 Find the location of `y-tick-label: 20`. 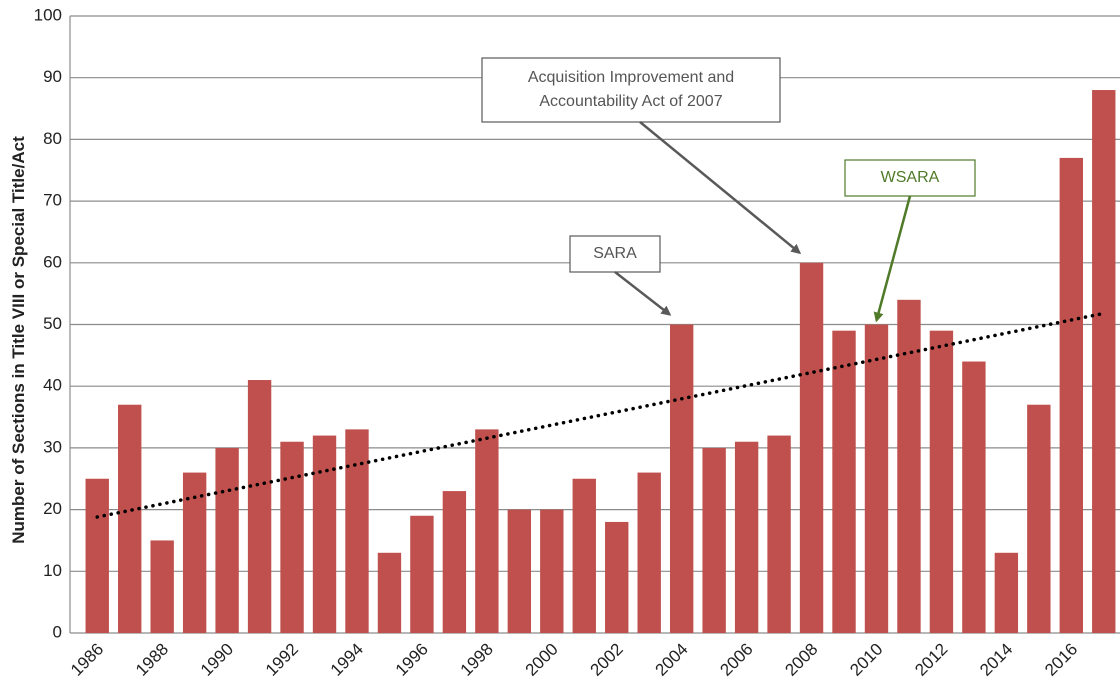

y-tick-label: 20 is located at coordinates (52, 508).